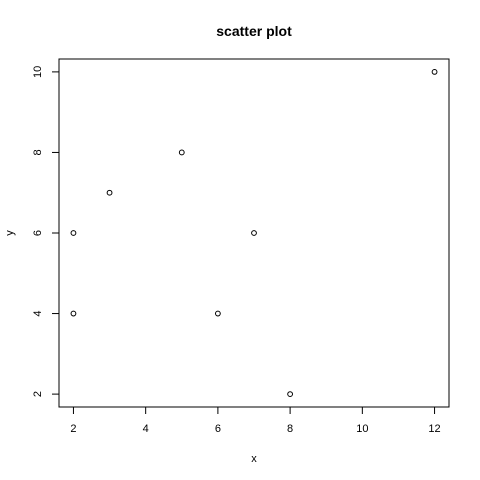 The width and height of the screenshot is (480, 480). I want to click on x-tick-label-8: 8, so click(290, 429).